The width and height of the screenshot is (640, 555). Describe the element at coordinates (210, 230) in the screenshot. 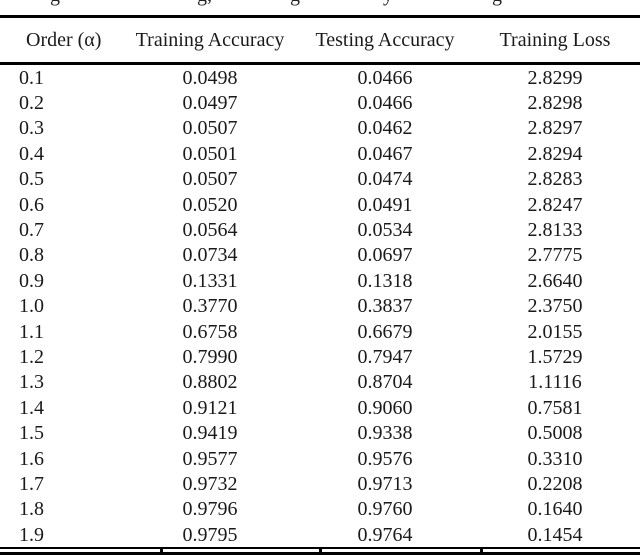

I see `cell-training-accuracy: 0.0564` at that location.